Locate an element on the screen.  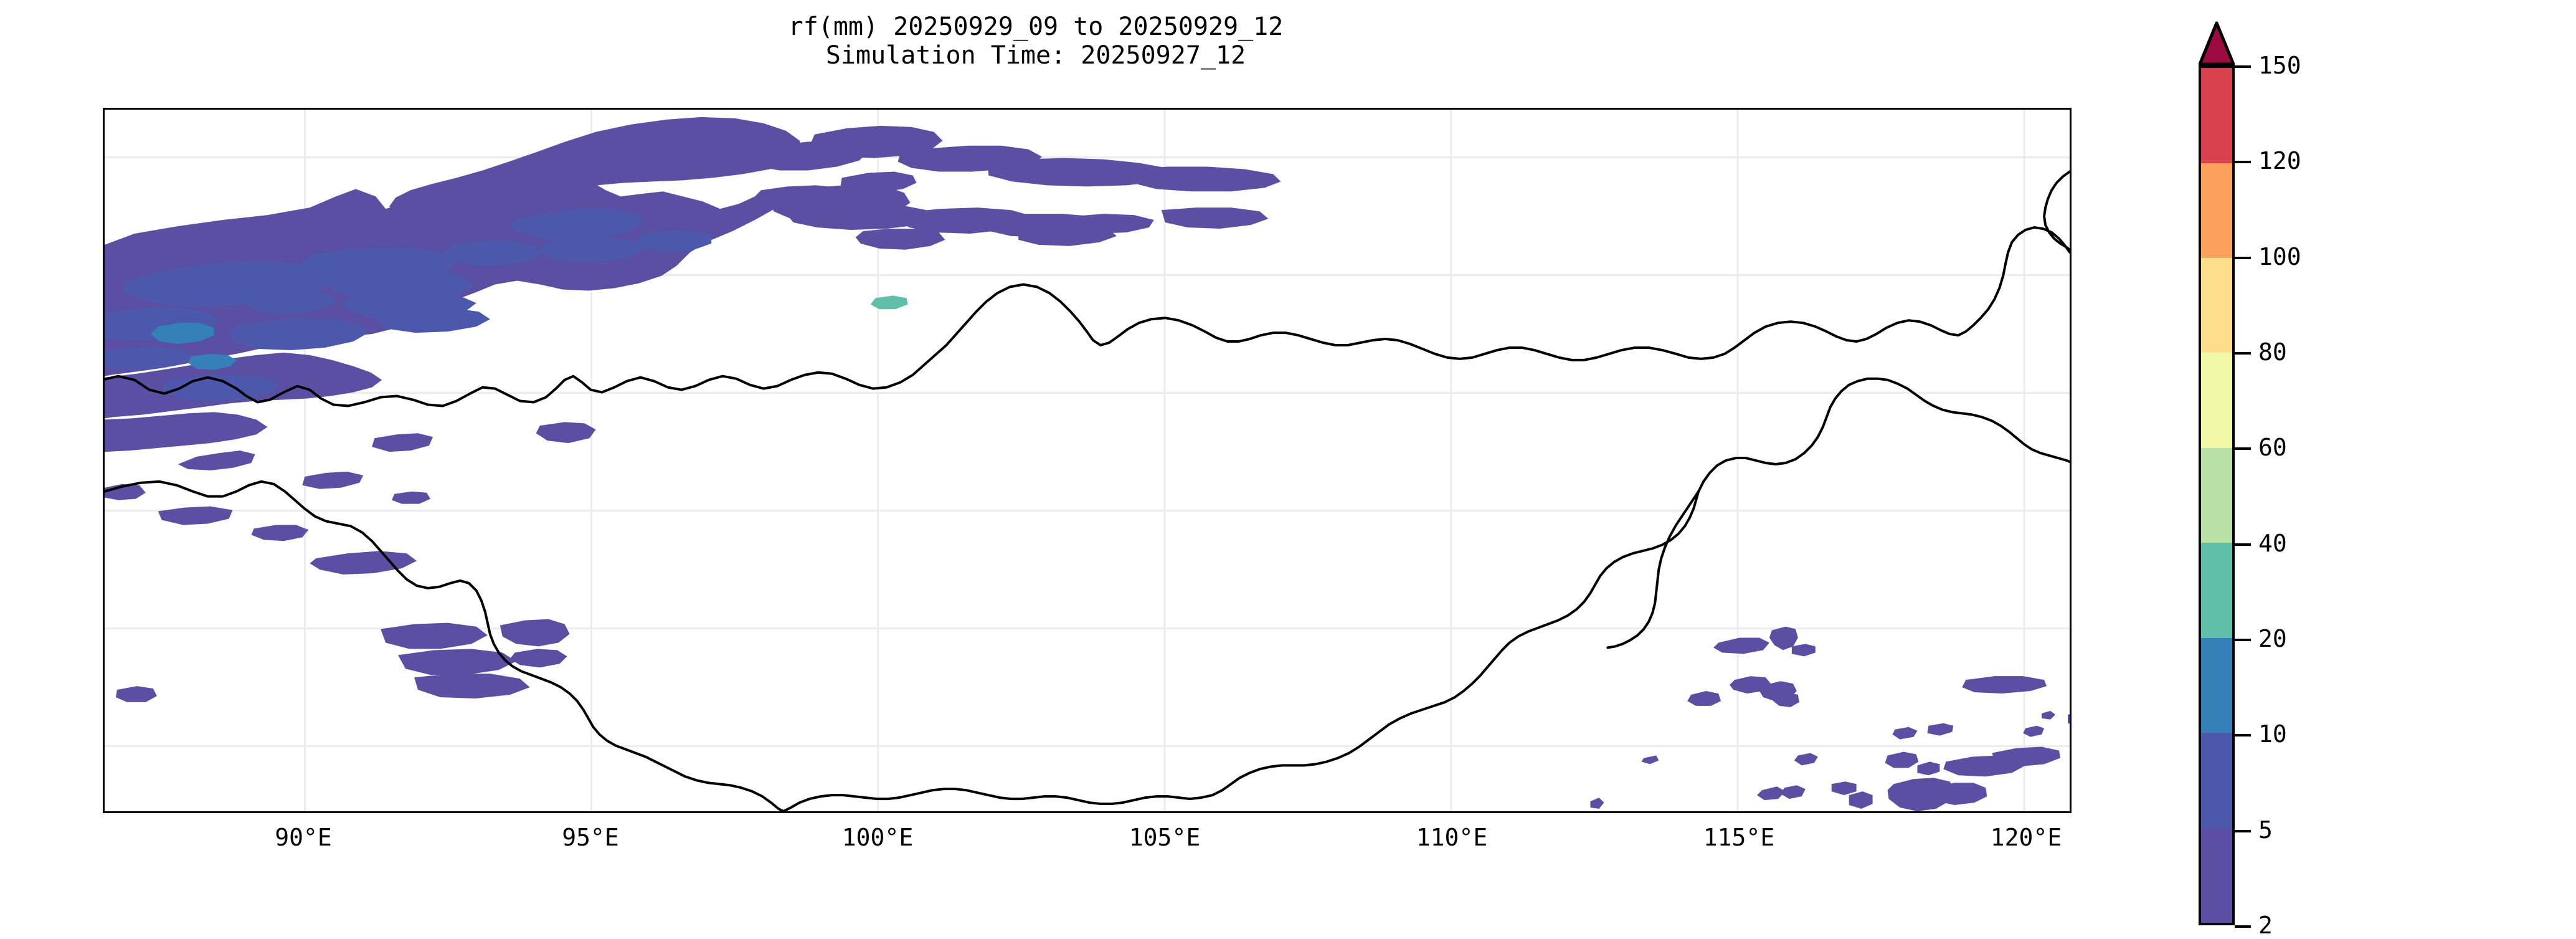
lon-tick-110e: 110°E is located at coordinates (1452, 837).